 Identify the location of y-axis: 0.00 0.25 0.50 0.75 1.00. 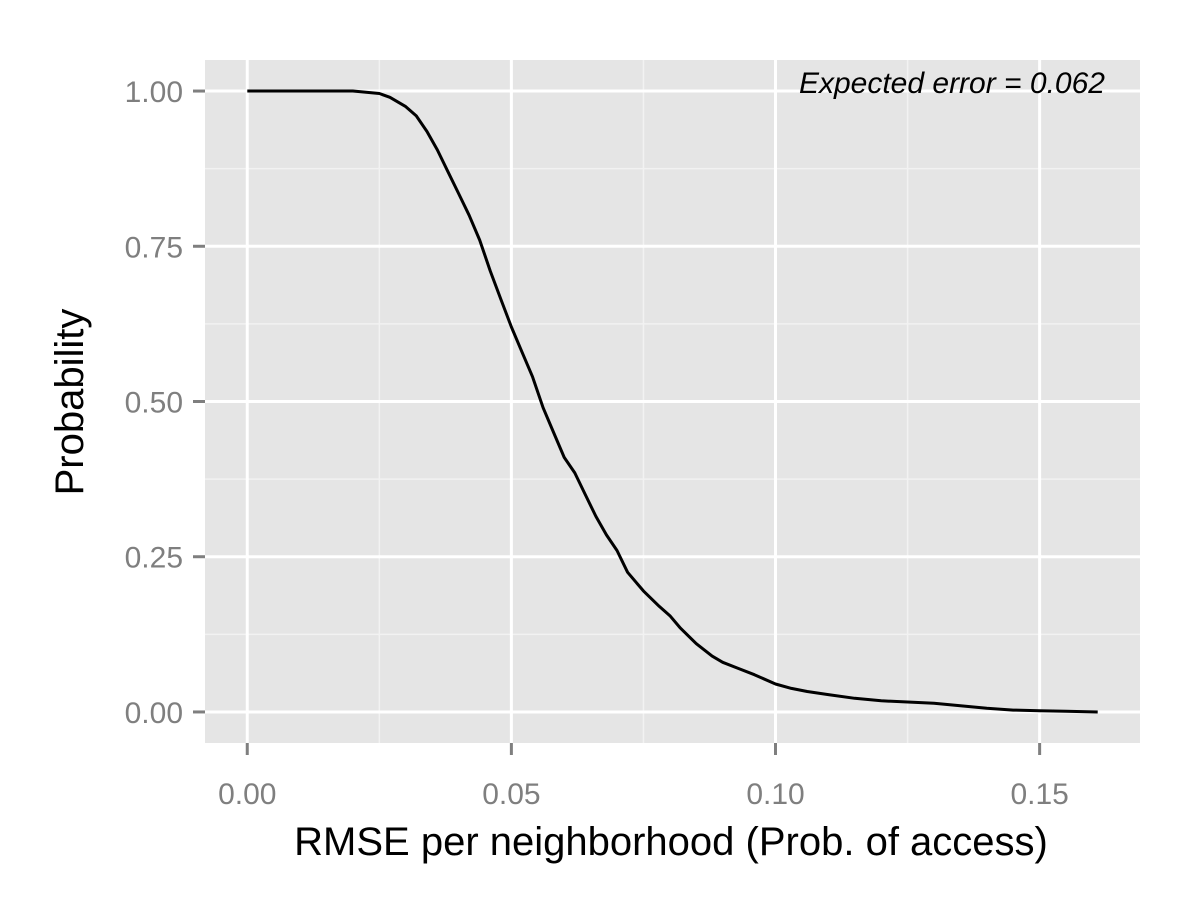
(165, 403).